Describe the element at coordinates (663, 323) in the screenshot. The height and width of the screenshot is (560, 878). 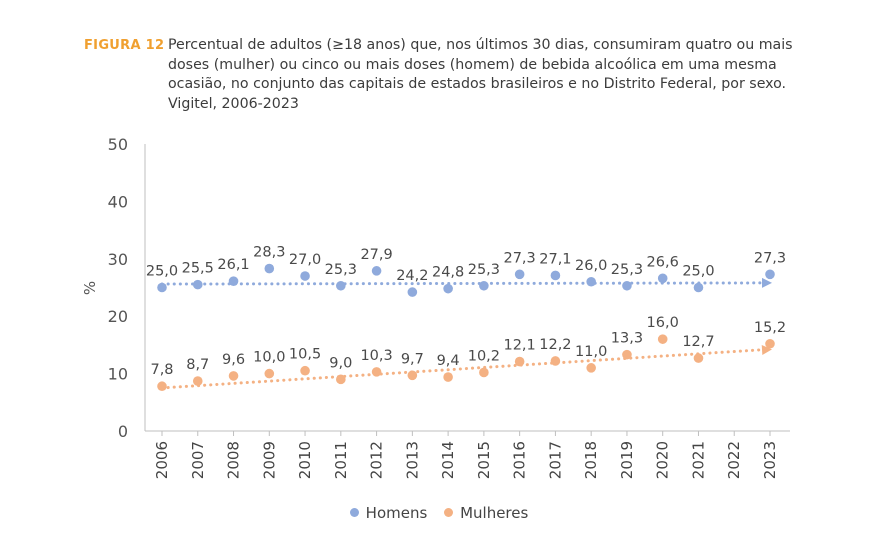
I see `data-label-mulheres: 16,0` at that location.